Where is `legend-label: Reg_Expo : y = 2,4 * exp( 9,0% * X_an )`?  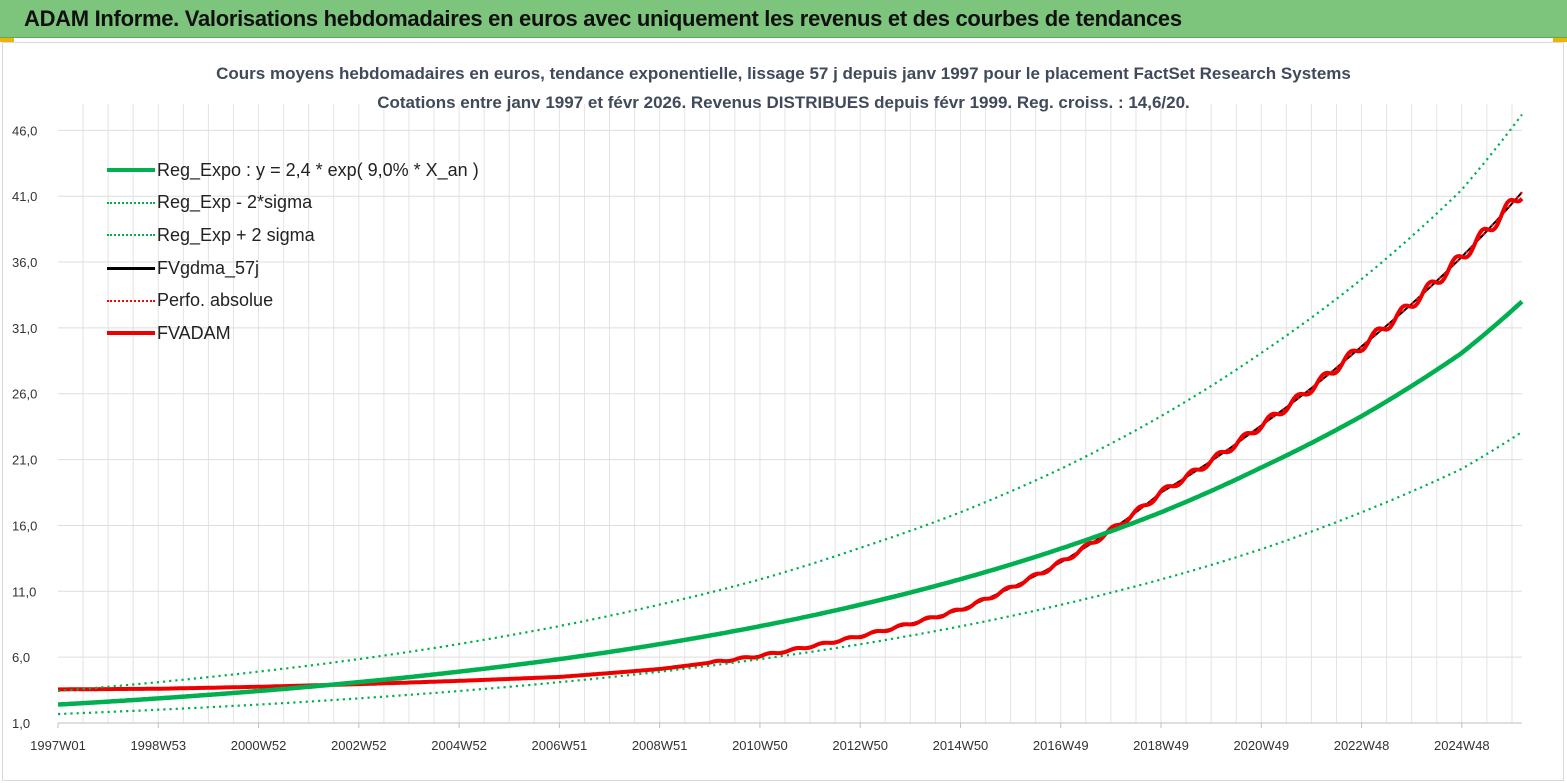
legend-label: Reg_Expo : y = 2,4 * exp( 9,0% * X_an ) is located at coordinates (318, 169).